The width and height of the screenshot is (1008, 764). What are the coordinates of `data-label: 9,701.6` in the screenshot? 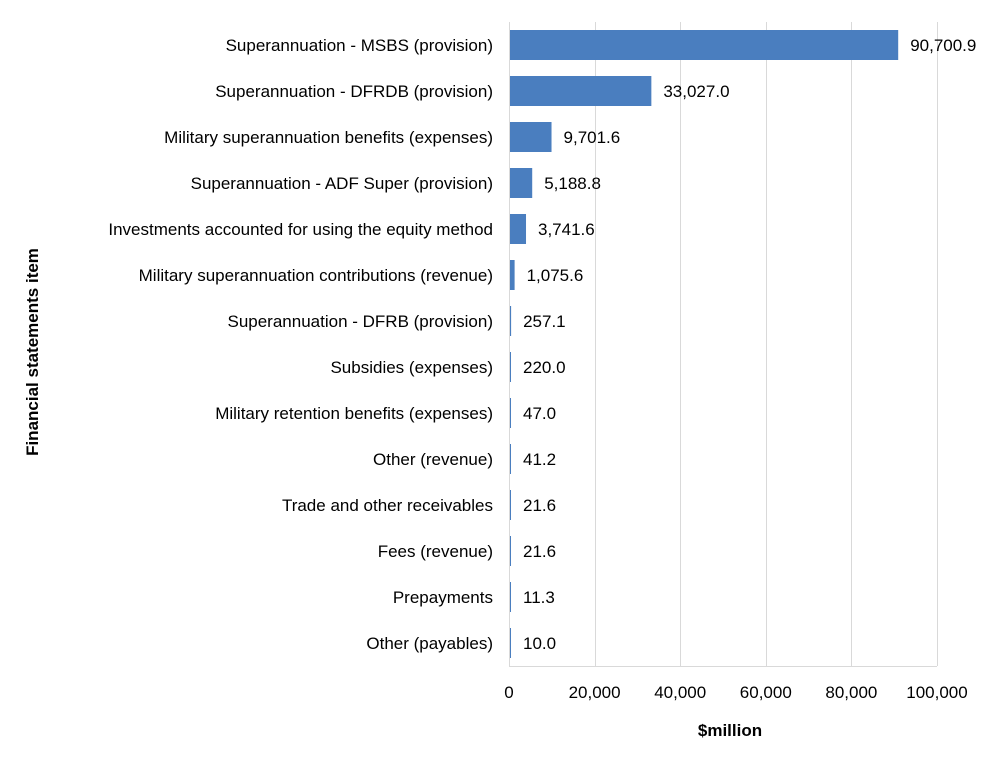 It's located at (592, 137).